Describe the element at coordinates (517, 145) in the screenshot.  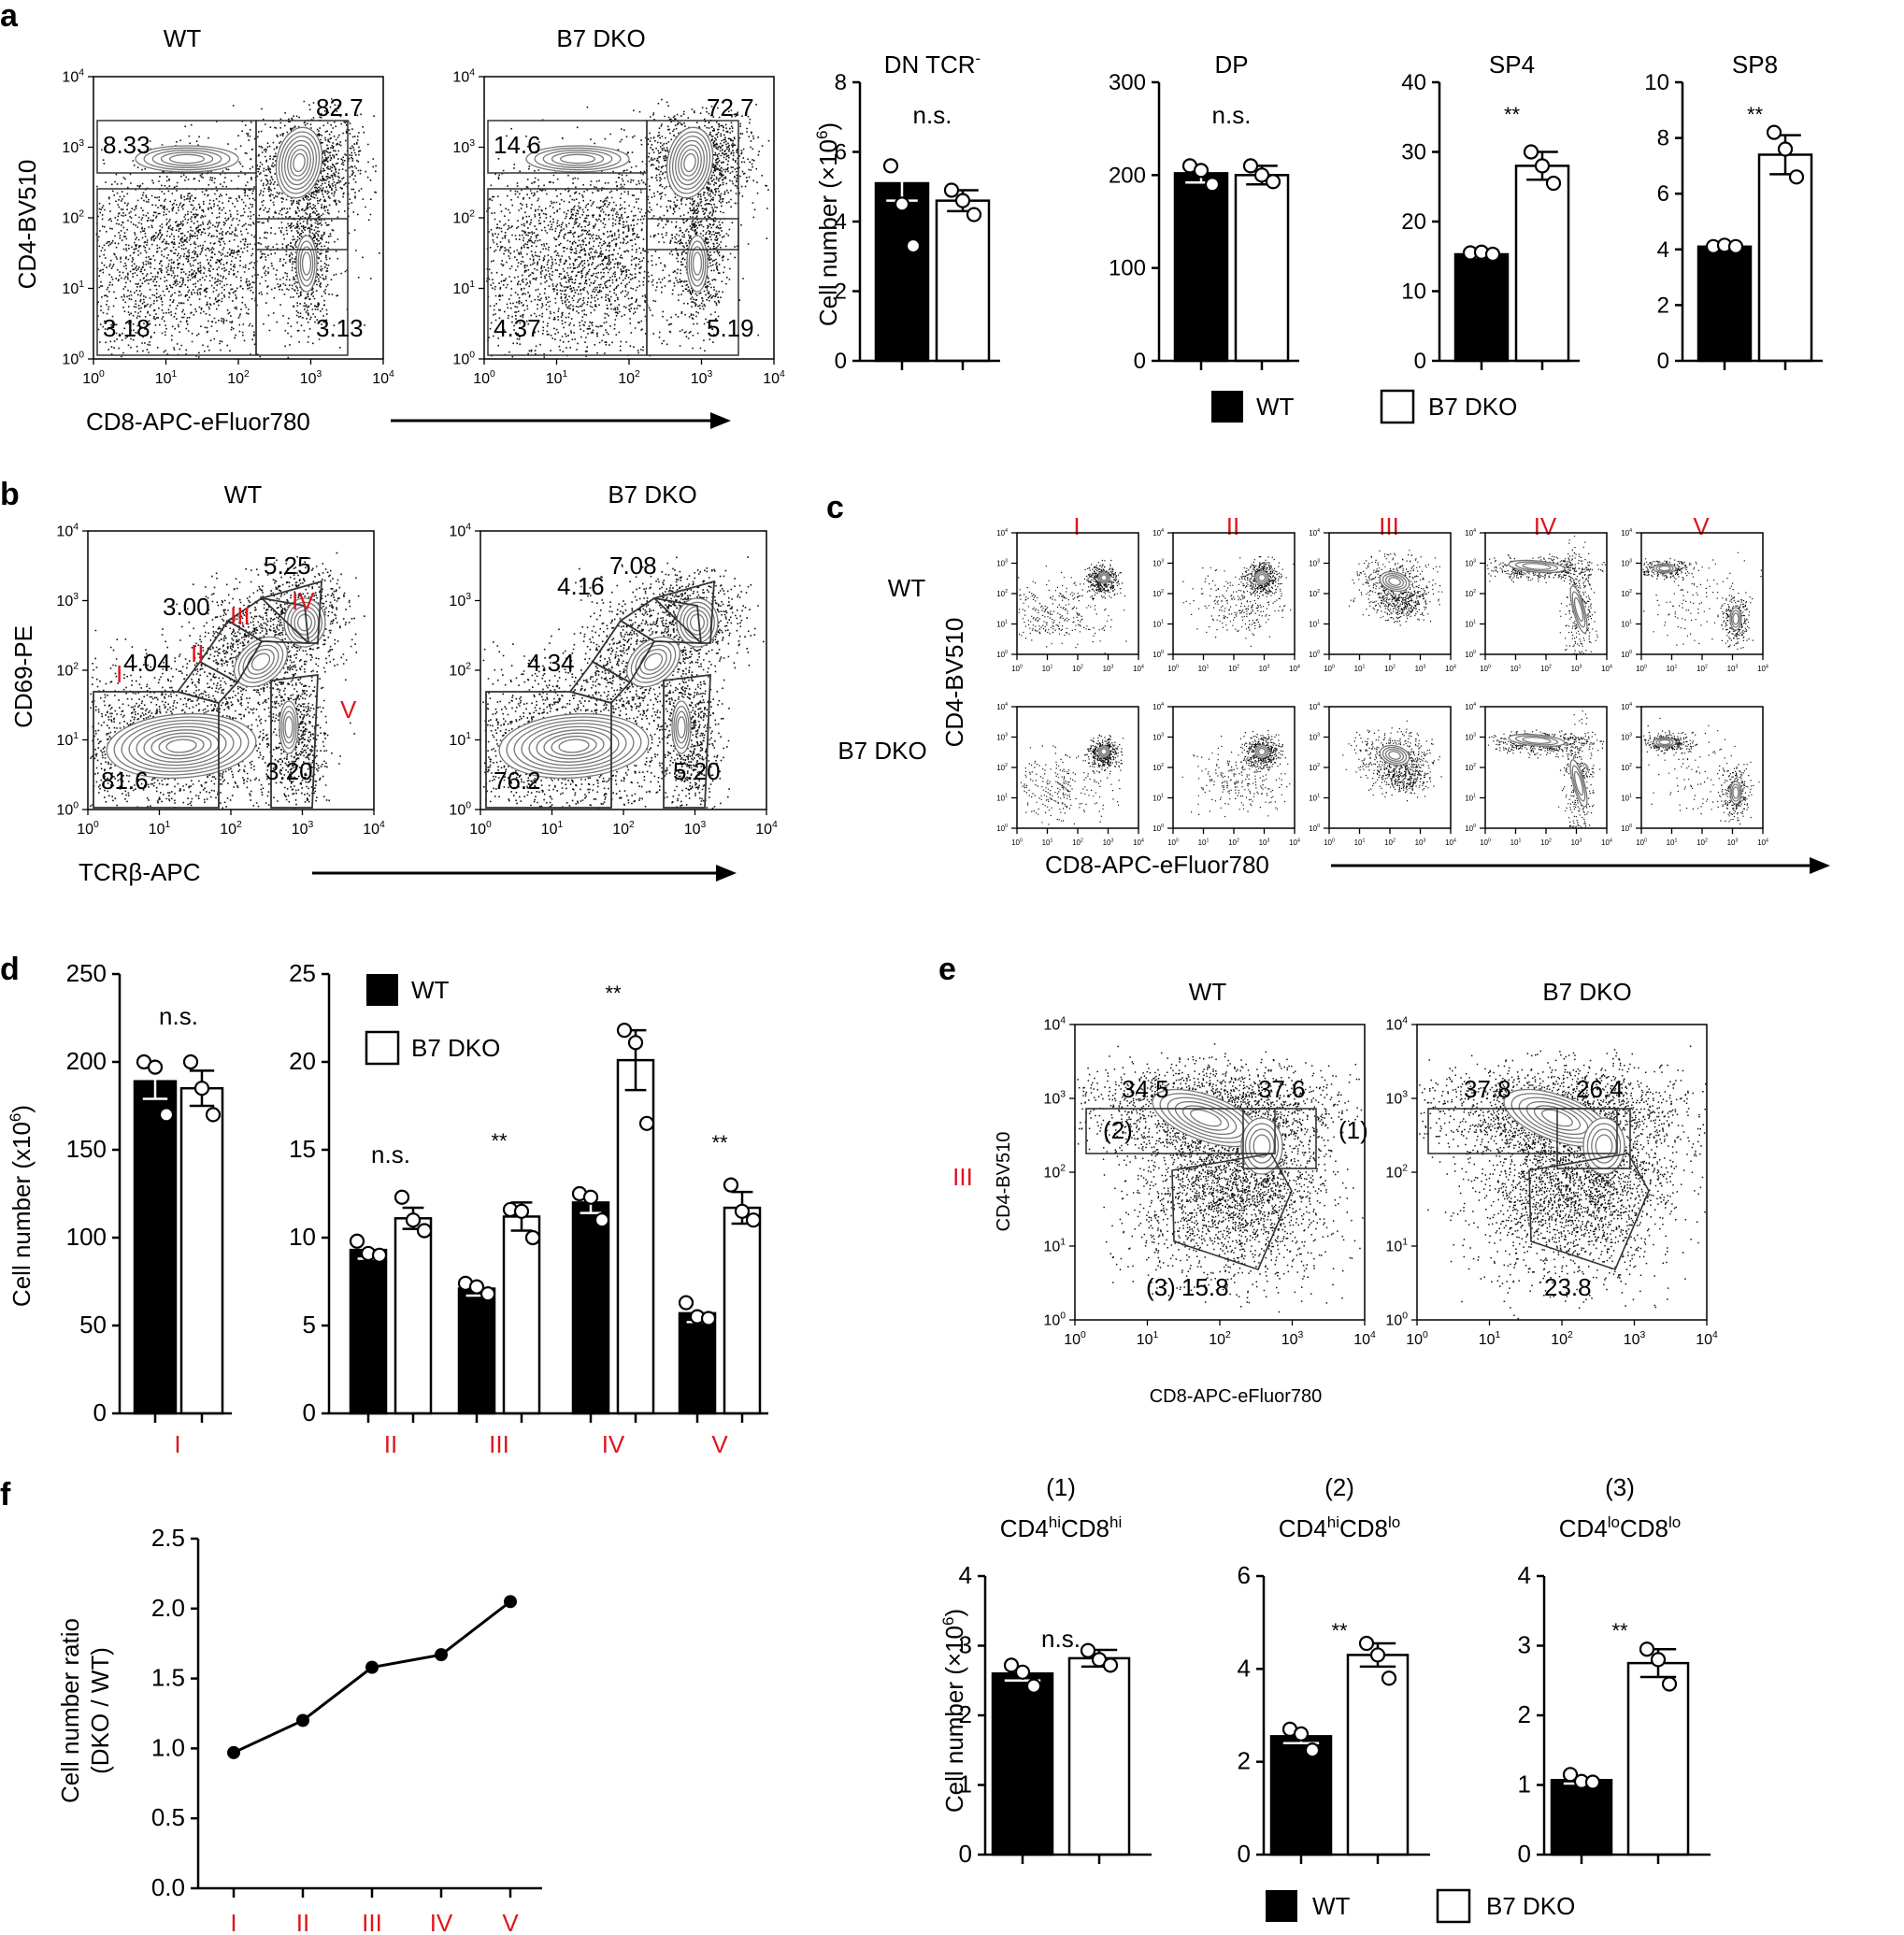
I see `gate-value: 14.6` at that location.